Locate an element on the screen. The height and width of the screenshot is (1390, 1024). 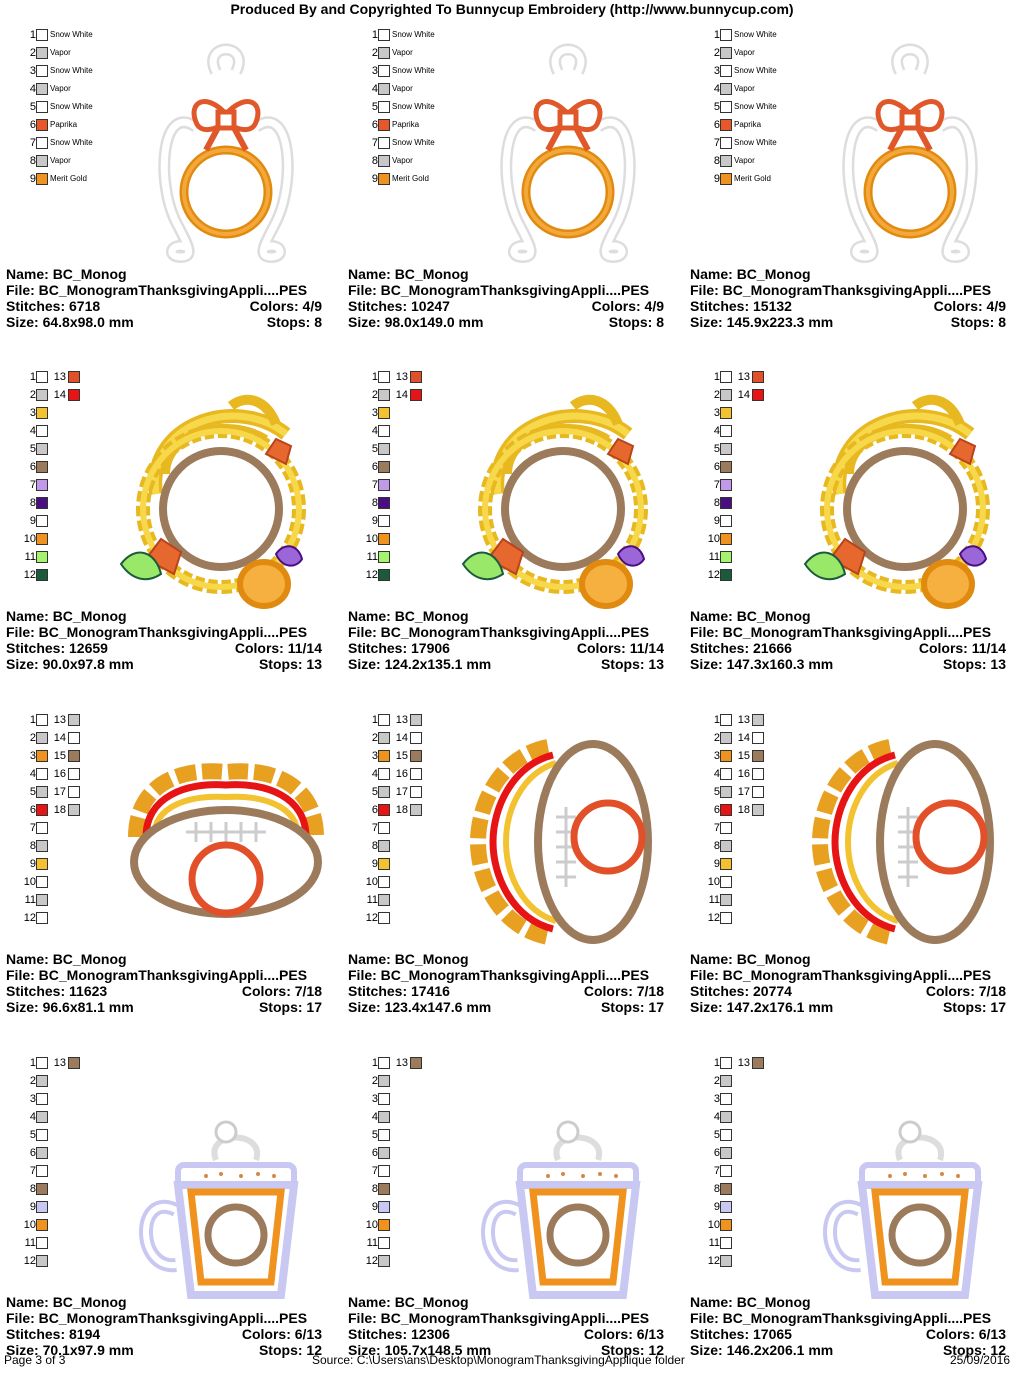
design-stitches-line: Stitches: 17416 Colors: 7/18 is located at coordinates (506, 991).